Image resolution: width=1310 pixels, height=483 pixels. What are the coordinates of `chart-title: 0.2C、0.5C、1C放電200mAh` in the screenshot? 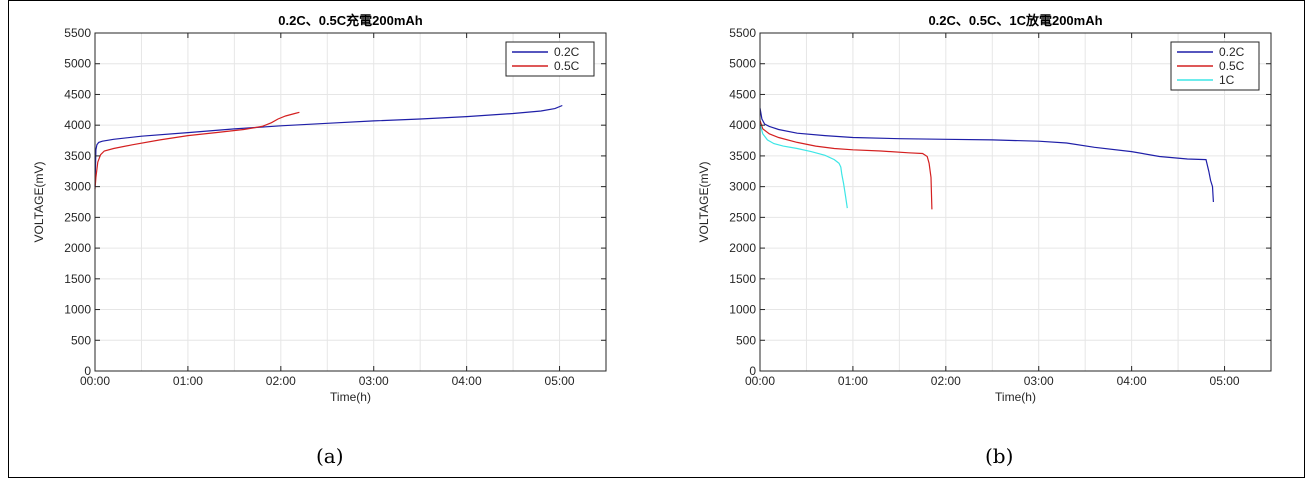 It's located at (1015, 20).